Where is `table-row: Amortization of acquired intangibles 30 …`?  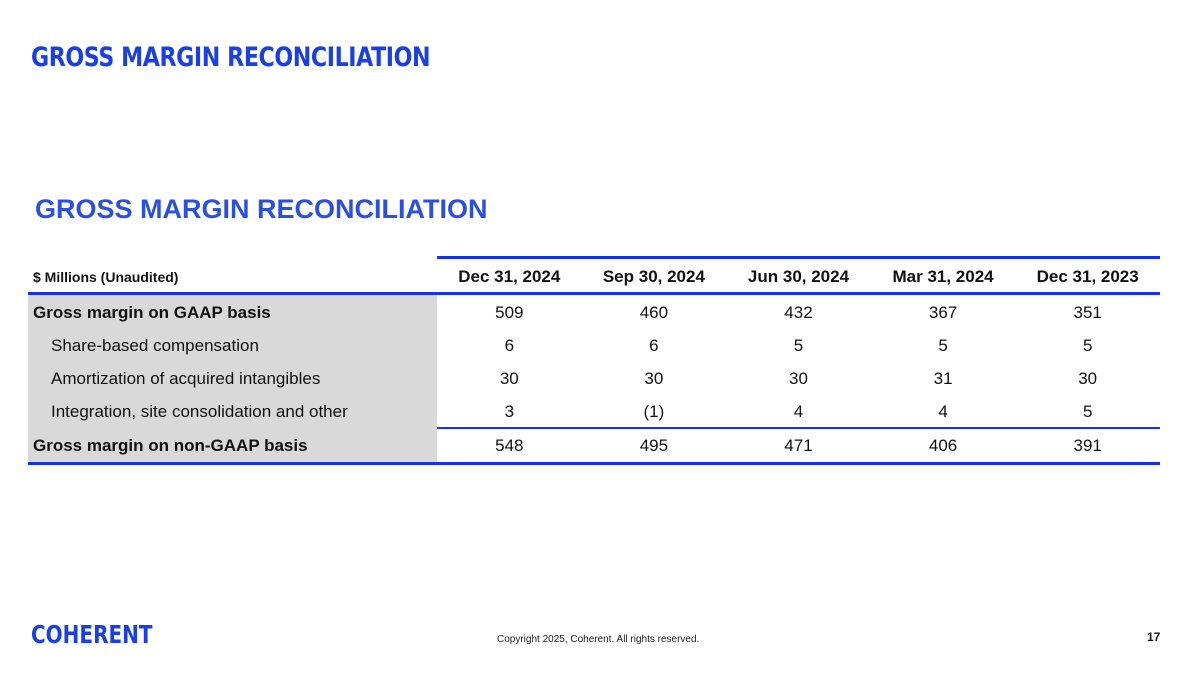 table-row: Amortization of acquired intangibles 30 … is located at coordinates (594, 378).